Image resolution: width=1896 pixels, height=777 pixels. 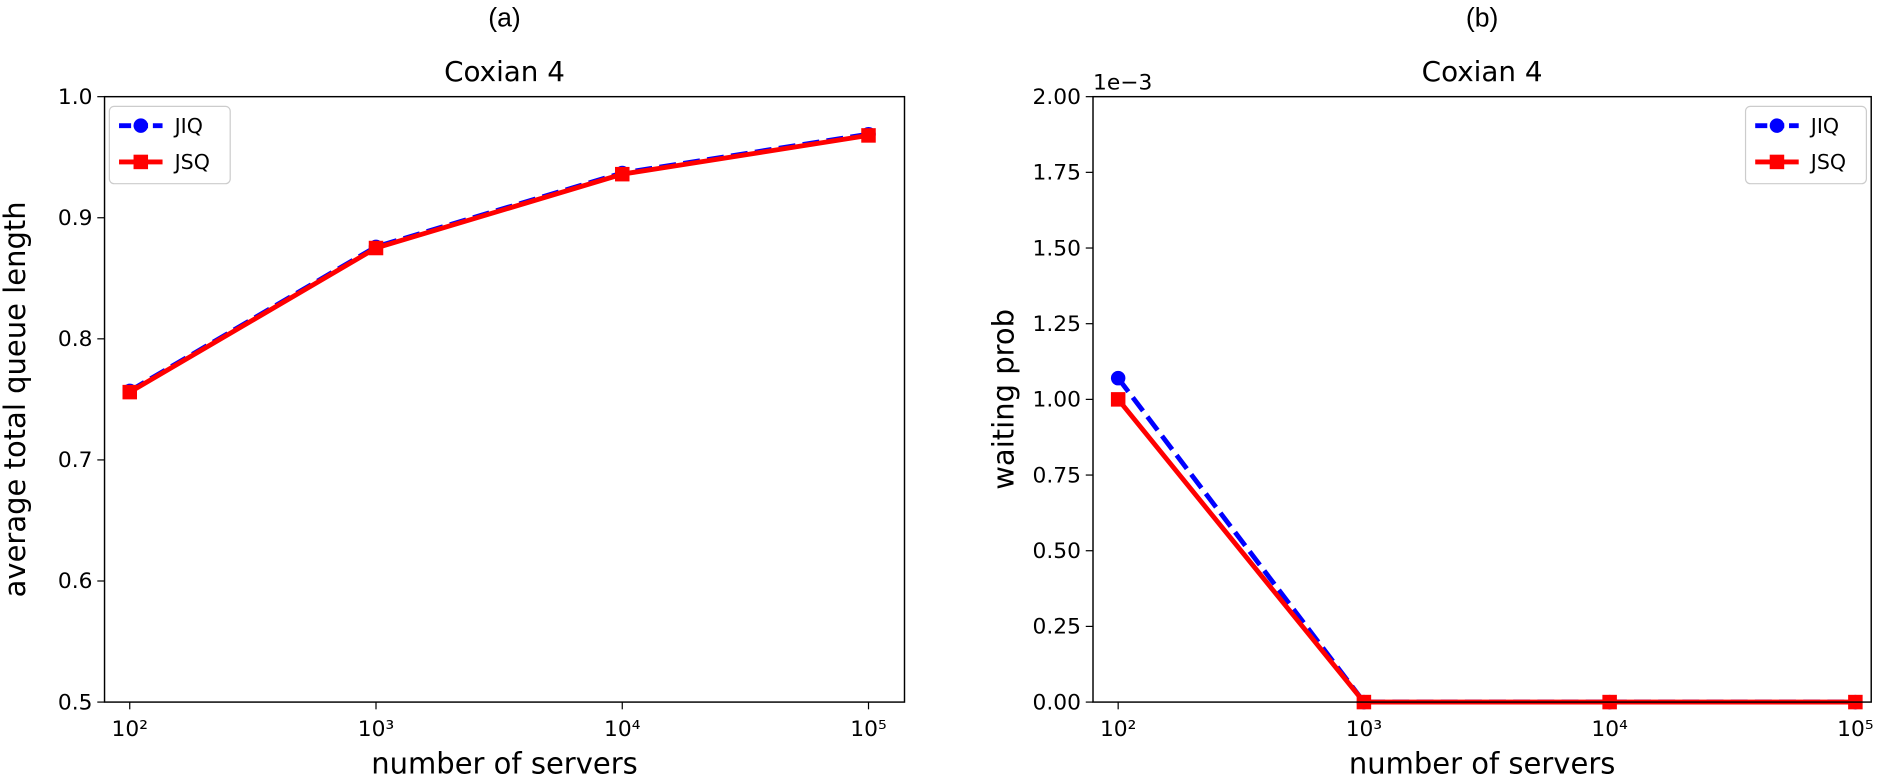 I want to click on y-tick-label: 1.75, so click(x=1056, y=173).